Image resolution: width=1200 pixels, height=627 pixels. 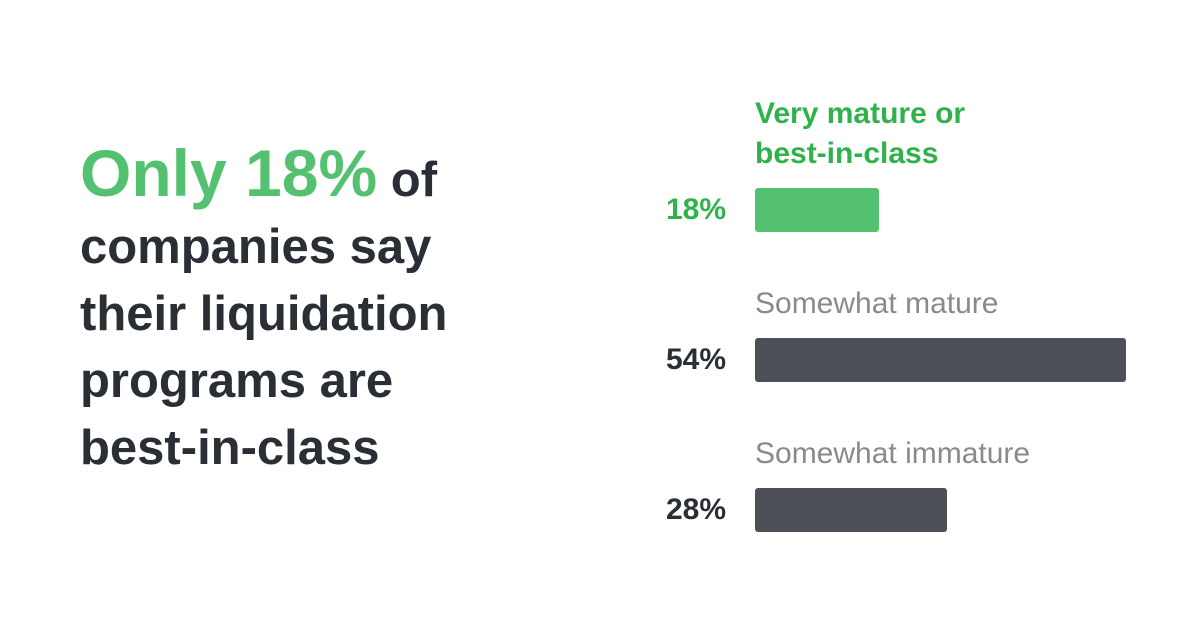 What do you see at coordinates (256, 247) in the screenshot?
I see `headline-text: companies say` at bounding box center [256, 247].